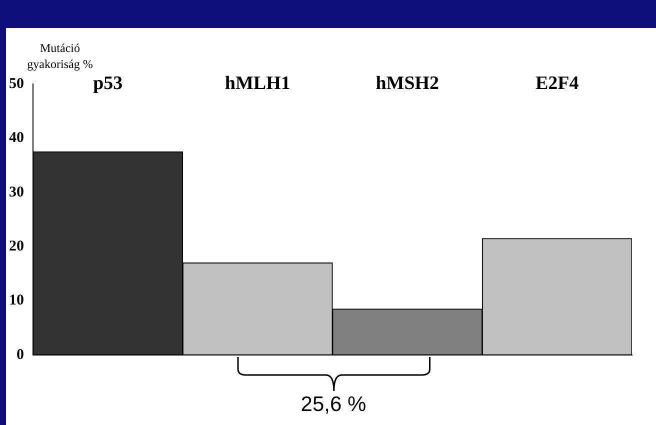 This screenshot has height=425, width=656. What do you see at coordinates (16, 84) in the screenshot?
I see `y-tick-label: 50` at bounding box center [16, 84].